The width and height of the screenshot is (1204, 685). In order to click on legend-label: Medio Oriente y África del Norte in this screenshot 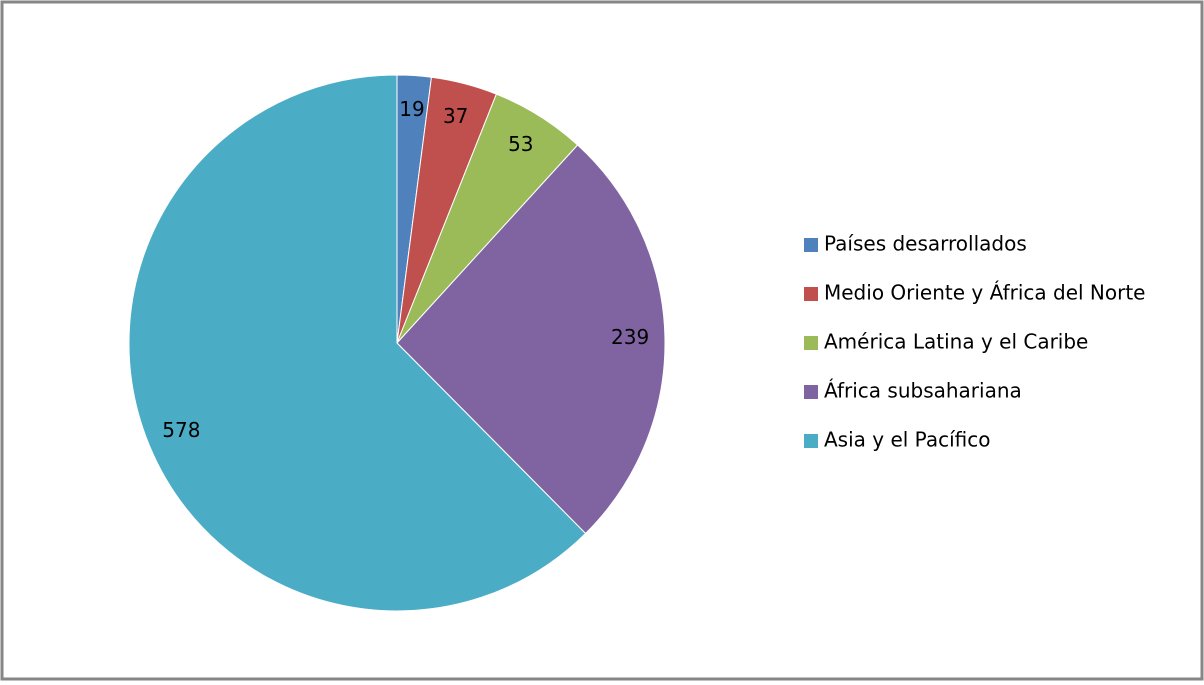, I will do `click(984, 293)`.